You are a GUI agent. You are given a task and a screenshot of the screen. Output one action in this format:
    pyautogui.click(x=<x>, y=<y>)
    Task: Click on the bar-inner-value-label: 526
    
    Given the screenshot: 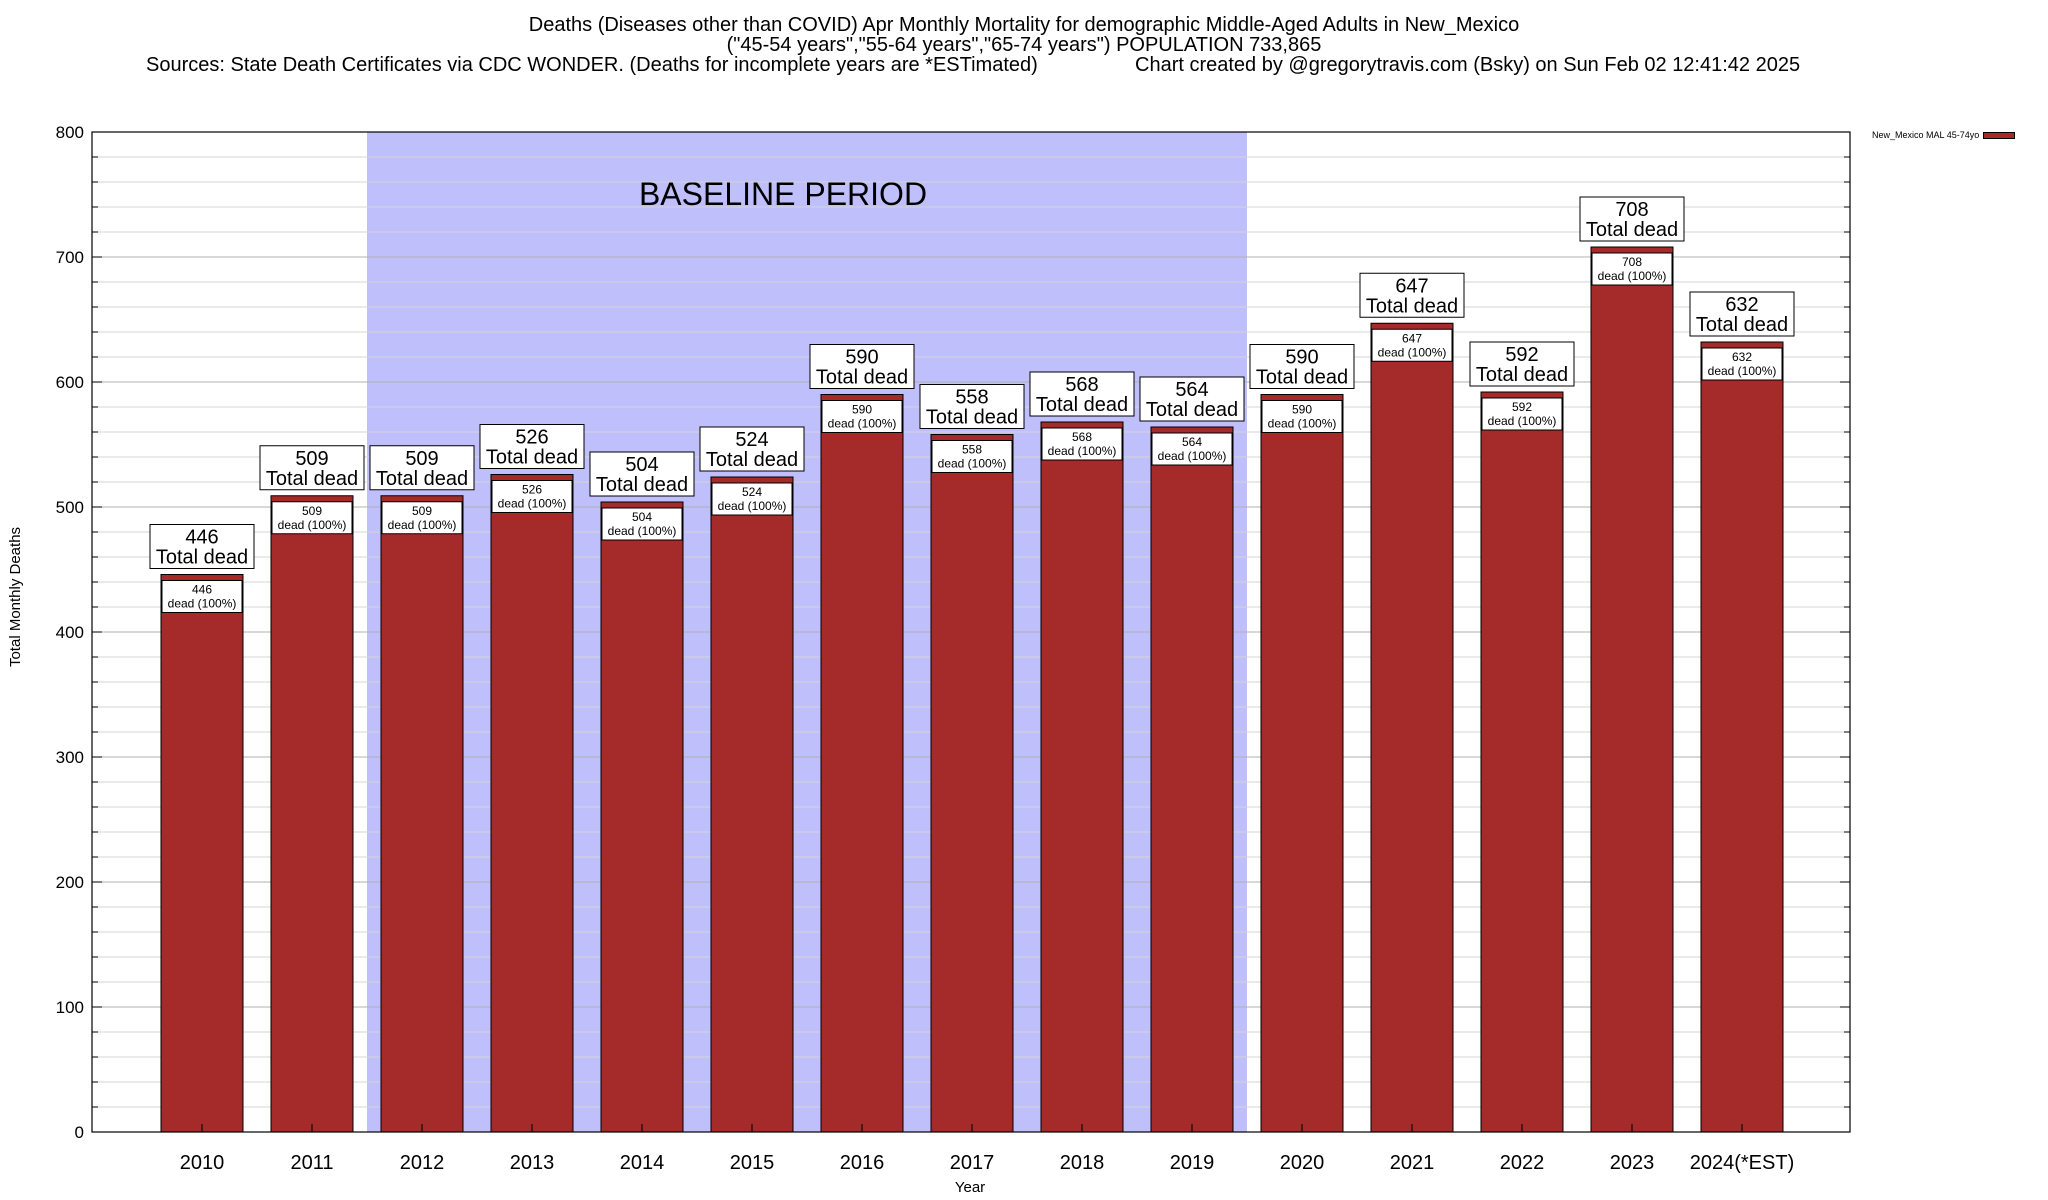 What is the action you would take?
    pyautogui.click(x=532, y=490)
    